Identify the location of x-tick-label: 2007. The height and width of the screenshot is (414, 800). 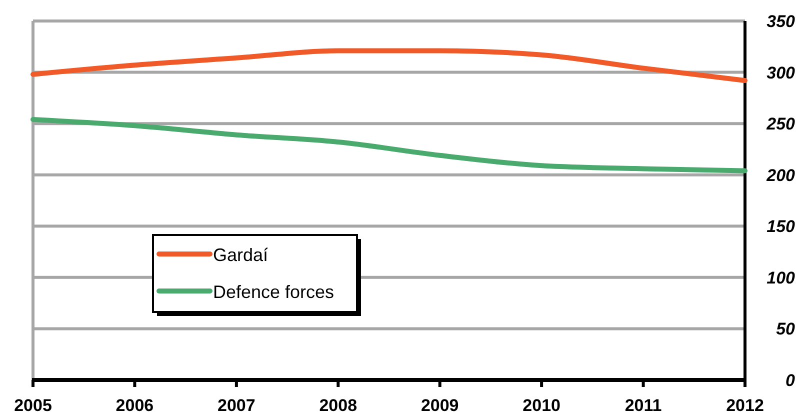
(237, 405).